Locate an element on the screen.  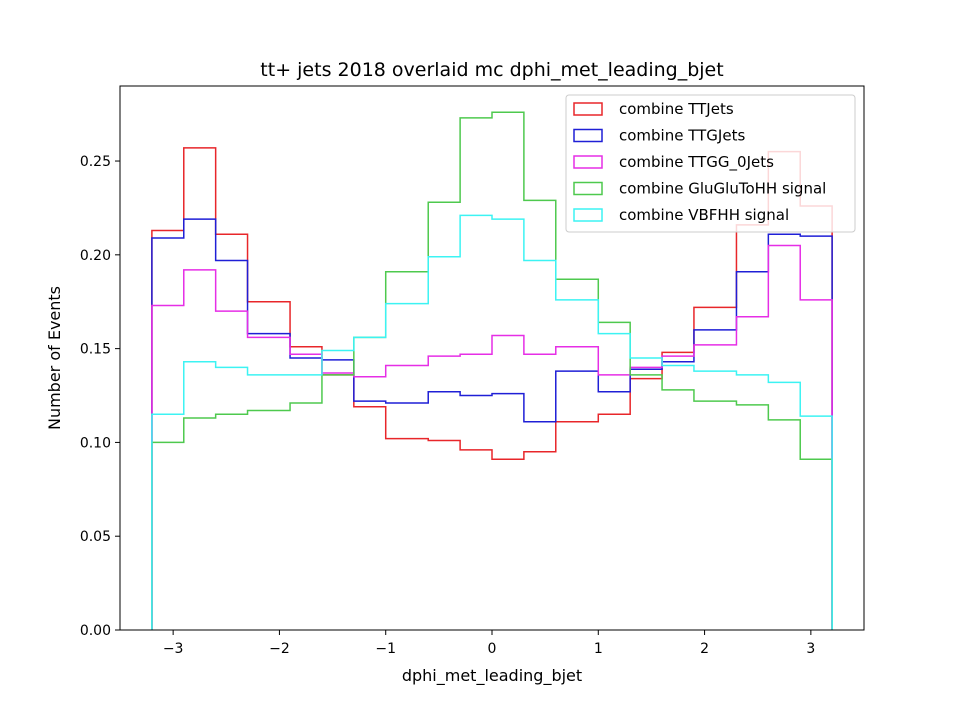
legend-label-1: combine TTGJets is located at coordinates (682, 136).